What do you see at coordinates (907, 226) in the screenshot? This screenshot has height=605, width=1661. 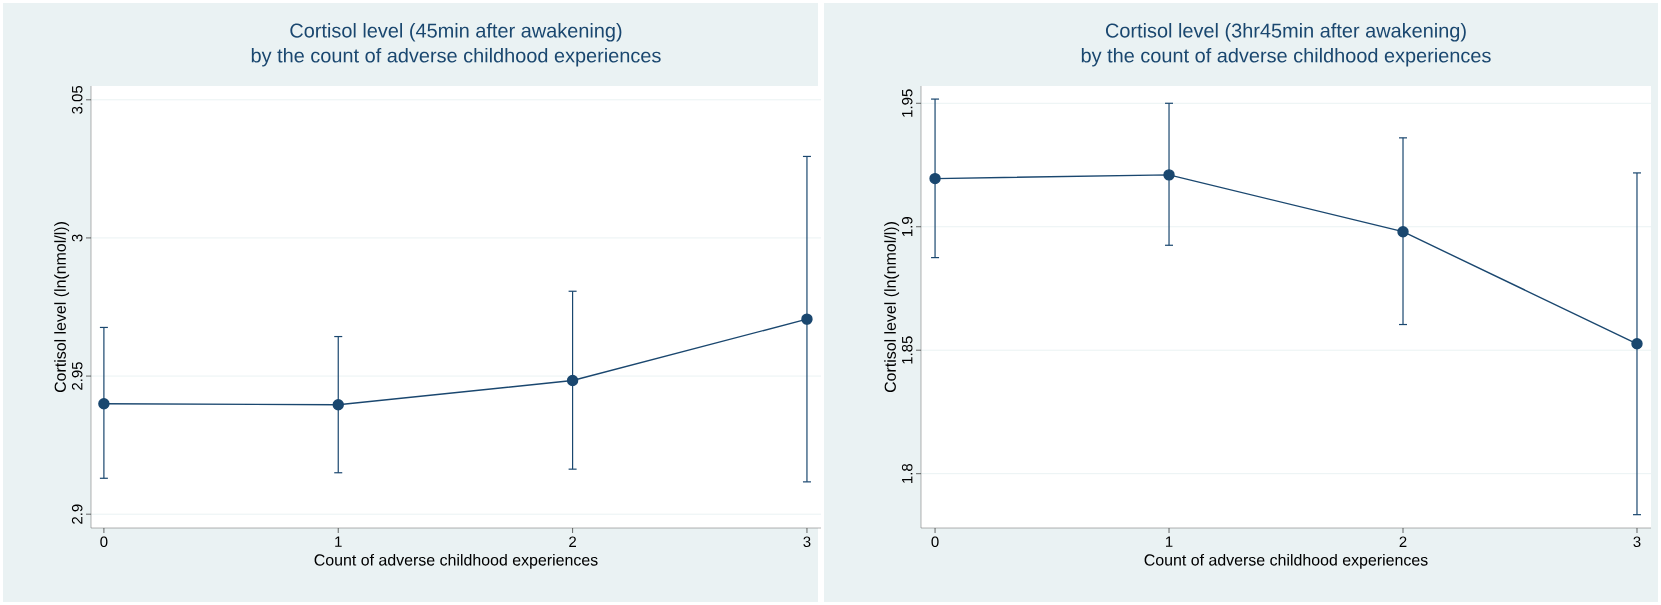 I see `y-tick-label: 1.9` at bounding box center [907, 226].